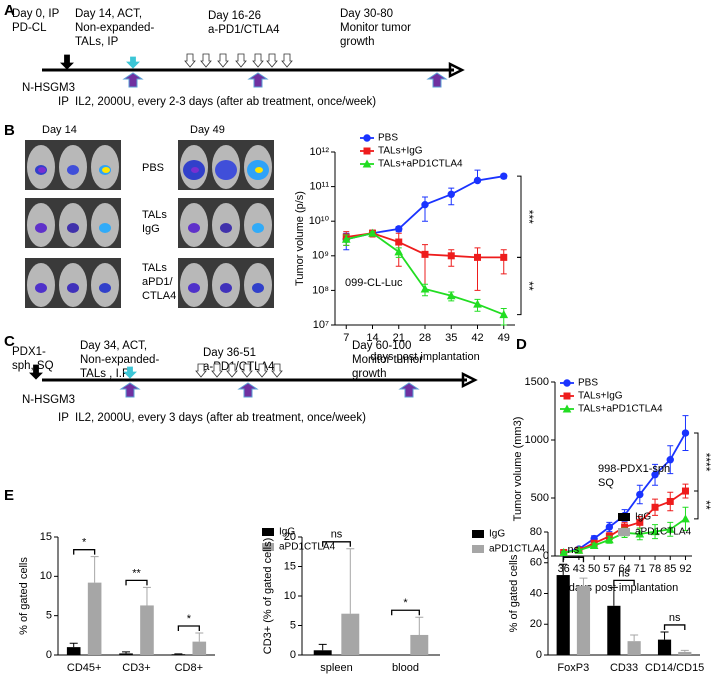 The image size is (713, 677). Describe the element at coordinates (320, 256) in the screenshot. I see `y-tick-label: 10⁹` at that location.